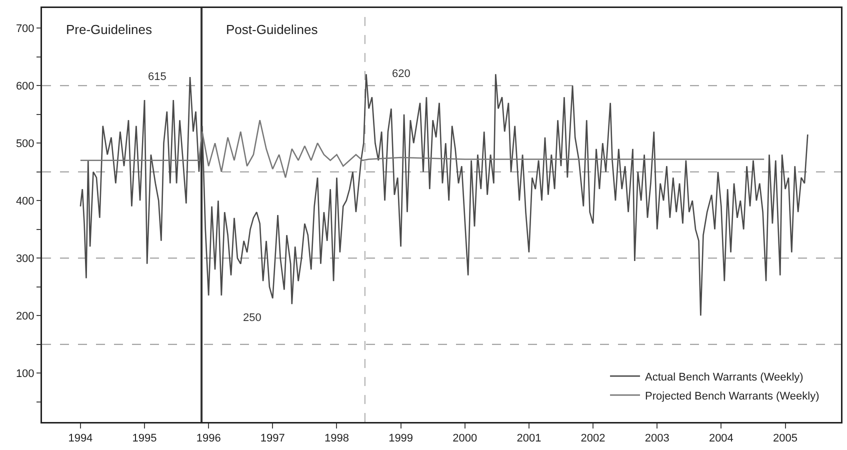 Image resolution: width=847 pixels, height=450 pixels. Describe the element at coordinates (422, 148) in the screenshot. I see `line-series` at that location.